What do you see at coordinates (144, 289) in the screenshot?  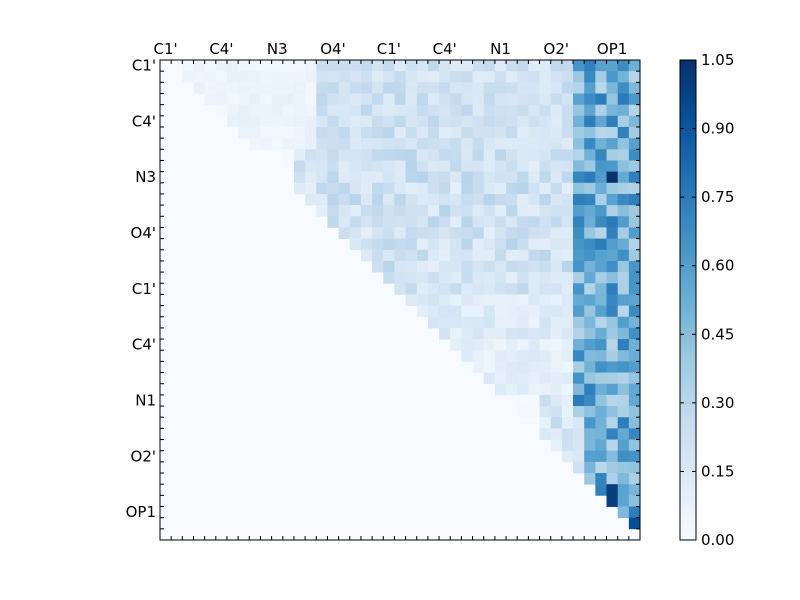 I see `y-tick-label: C1'` at bounding box center [144, 289].